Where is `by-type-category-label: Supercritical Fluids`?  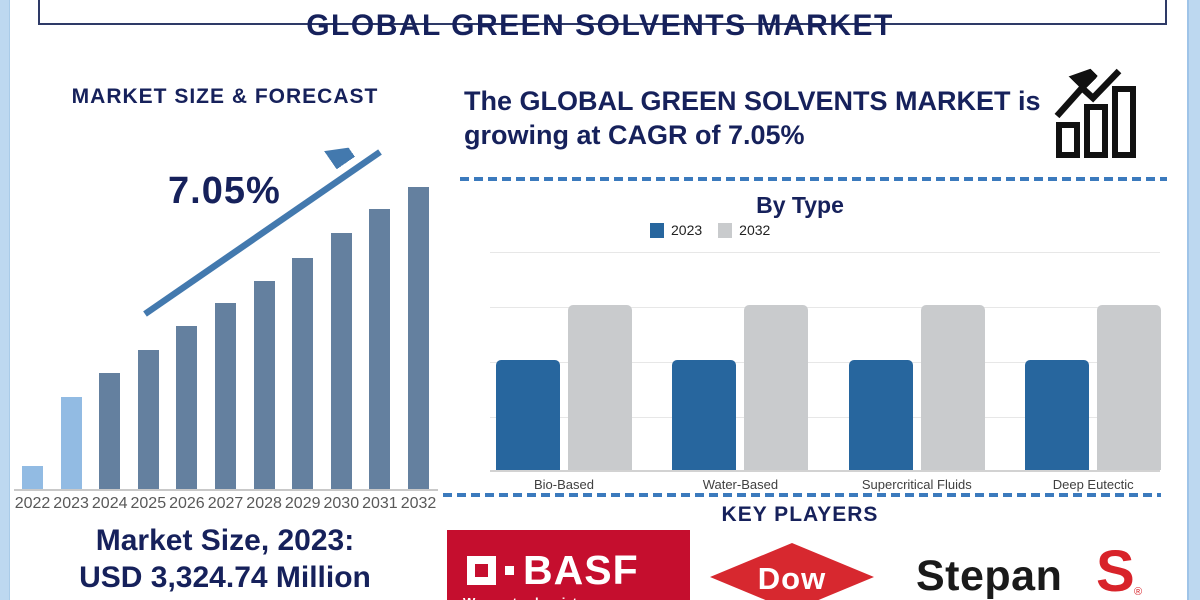
by-type-category-label: Supercritical Fluids is located at coordinates (916, 484).